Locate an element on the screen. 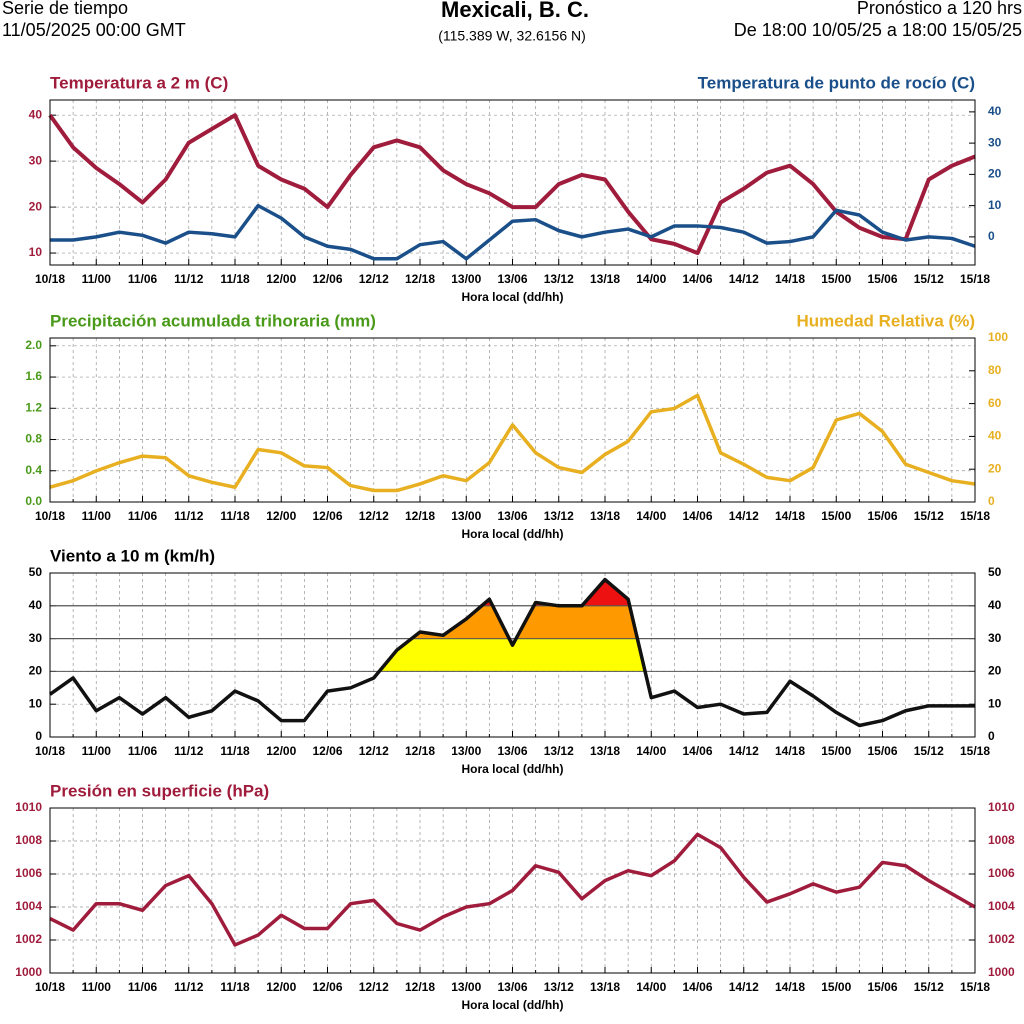 The width and height of the screenshot is (1024, 1024). y-tick-label: 1006 is located at coordinates (28, 873).